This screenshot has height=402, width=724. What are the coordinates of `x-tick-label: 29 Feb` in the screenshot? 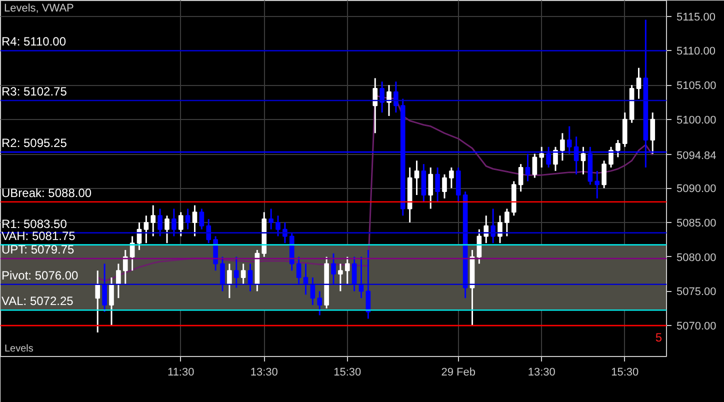 It's located at (458, 372).